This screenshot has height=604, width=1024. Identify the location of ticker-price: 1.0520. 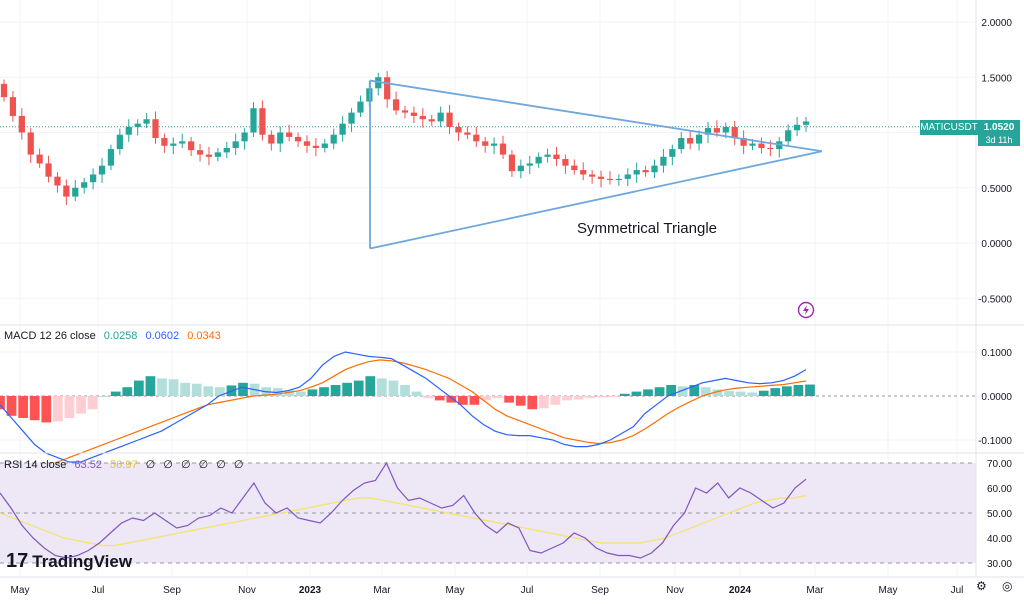
(999, 127).